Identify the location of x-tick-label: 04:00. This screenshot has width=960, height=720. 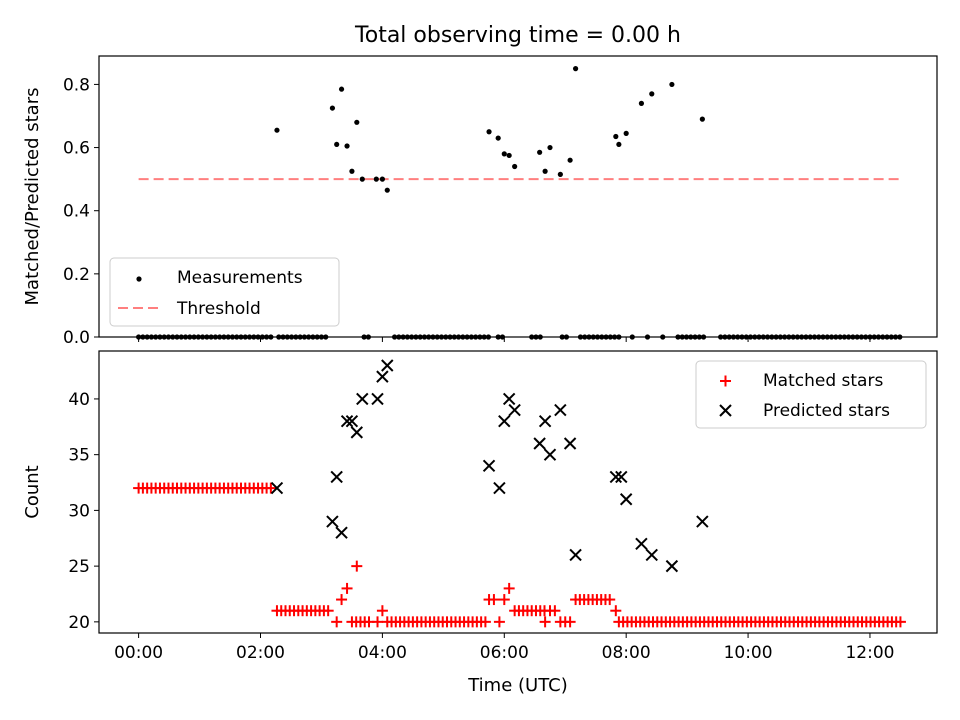
(382, 653).